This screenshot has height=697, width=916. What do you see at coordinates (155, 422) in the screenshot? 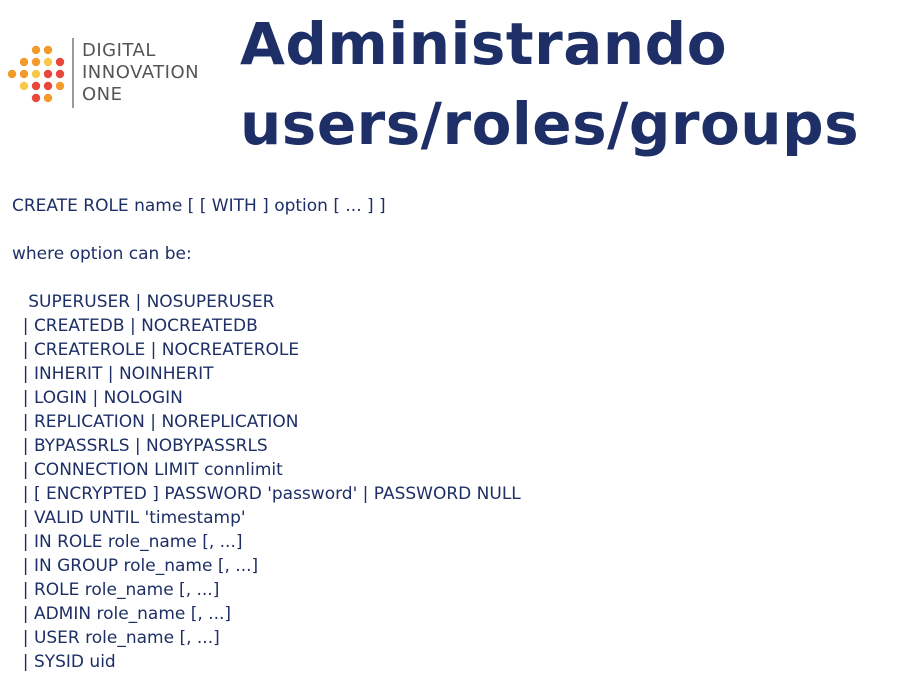
I see `option-item: | REPLICATION | NOREPLICATION` at bounding box center [155, 422].